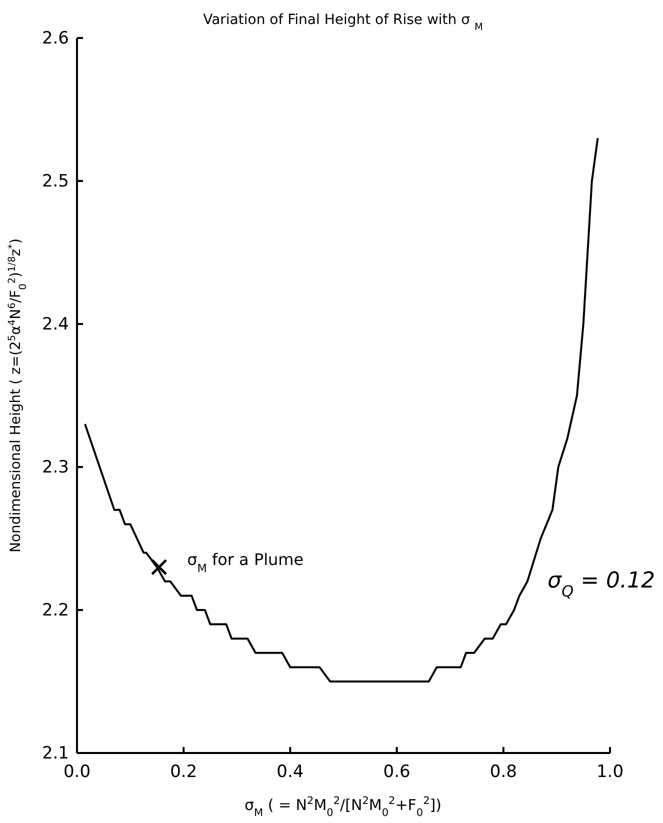 Image resolution: width=663 pixels, height=823 pixels. Describe the element at coordinates (396, 772) in the screenshot. I see `x-tick-label: 0.6` at that location.